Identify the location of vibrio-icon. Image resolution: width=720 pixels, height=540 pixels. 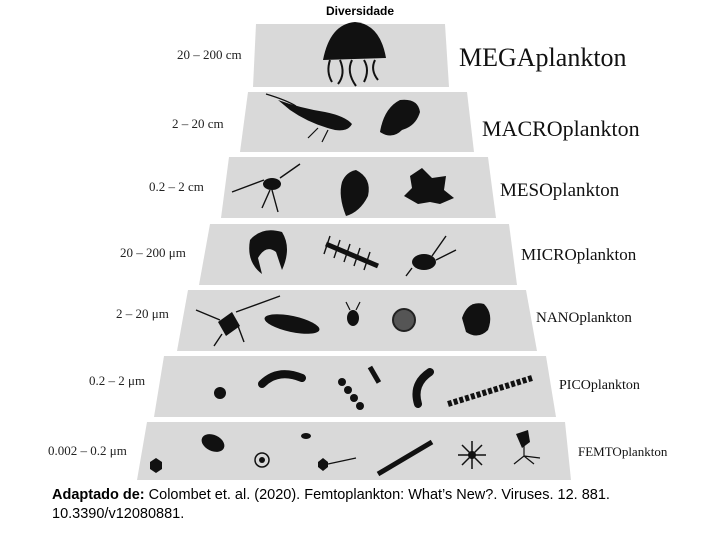
(423, 388).